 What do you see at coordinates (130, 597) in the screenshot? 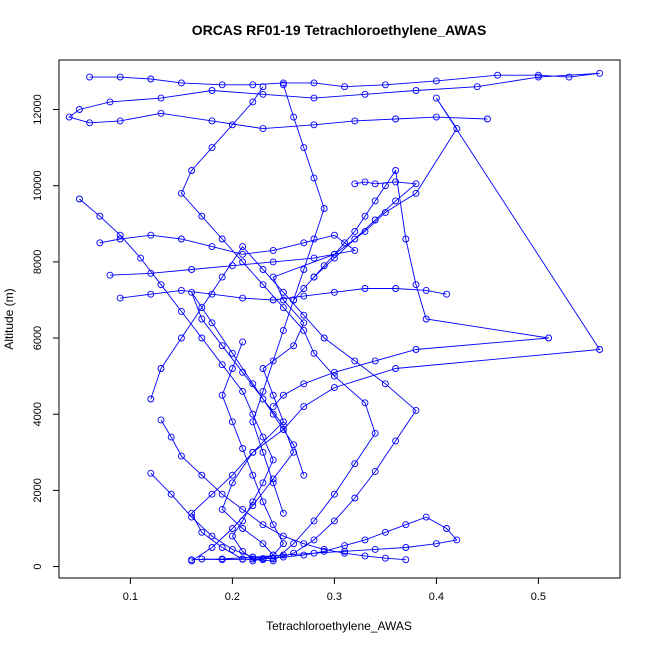
I see `x-tick-label: 0.1` at bounding box center [130, 597].